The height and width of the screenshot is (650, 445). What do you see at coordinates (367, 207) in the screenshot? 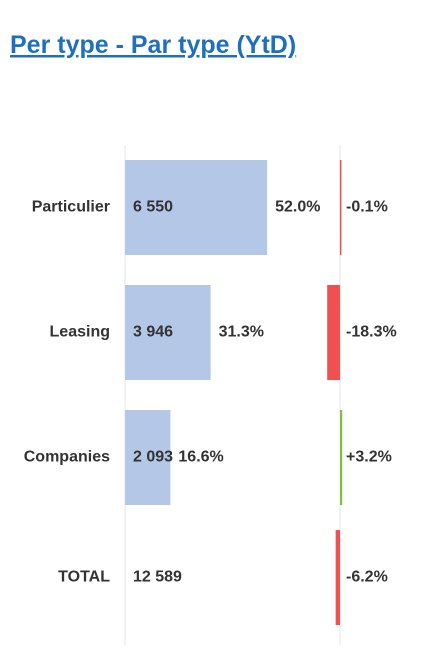
I see `change-label: -0.1%` at bounding box center [367, 207].